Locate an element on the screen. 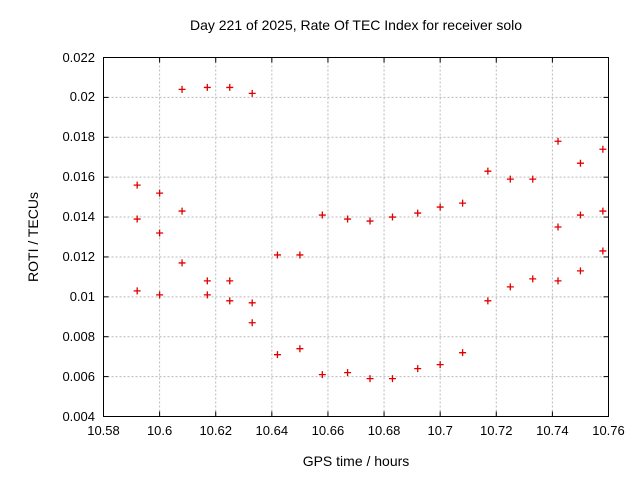 This screenshot has height=480, width=640. y-tick-label: 0.012 is located at coordinates (78, 256).